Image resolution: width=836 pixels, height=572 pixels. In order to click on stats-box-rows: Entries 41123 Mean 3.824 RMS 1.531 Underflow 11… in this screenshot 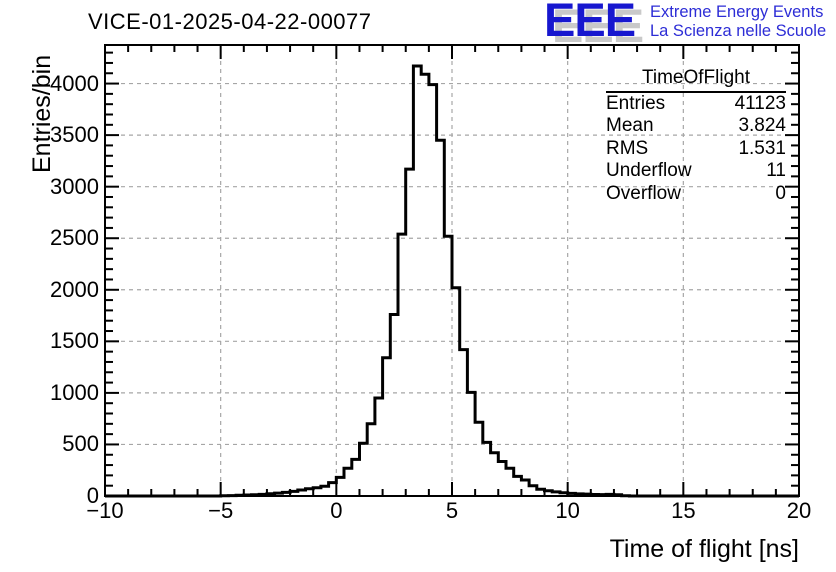, I will do `click(696, 149)`.